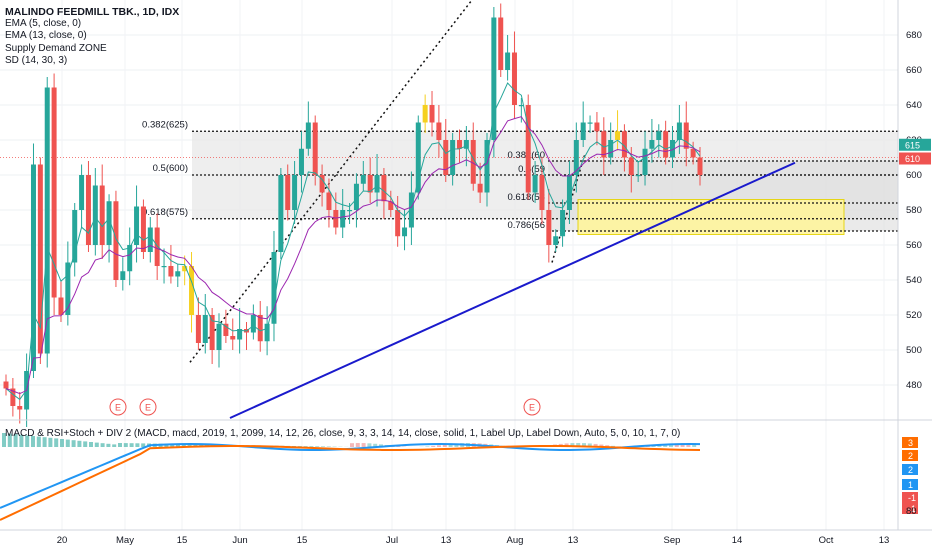 Image resolution: width=932 pixels, height=550 pixels. I want to click on time-tick-label: Oct, so click(826, 540).